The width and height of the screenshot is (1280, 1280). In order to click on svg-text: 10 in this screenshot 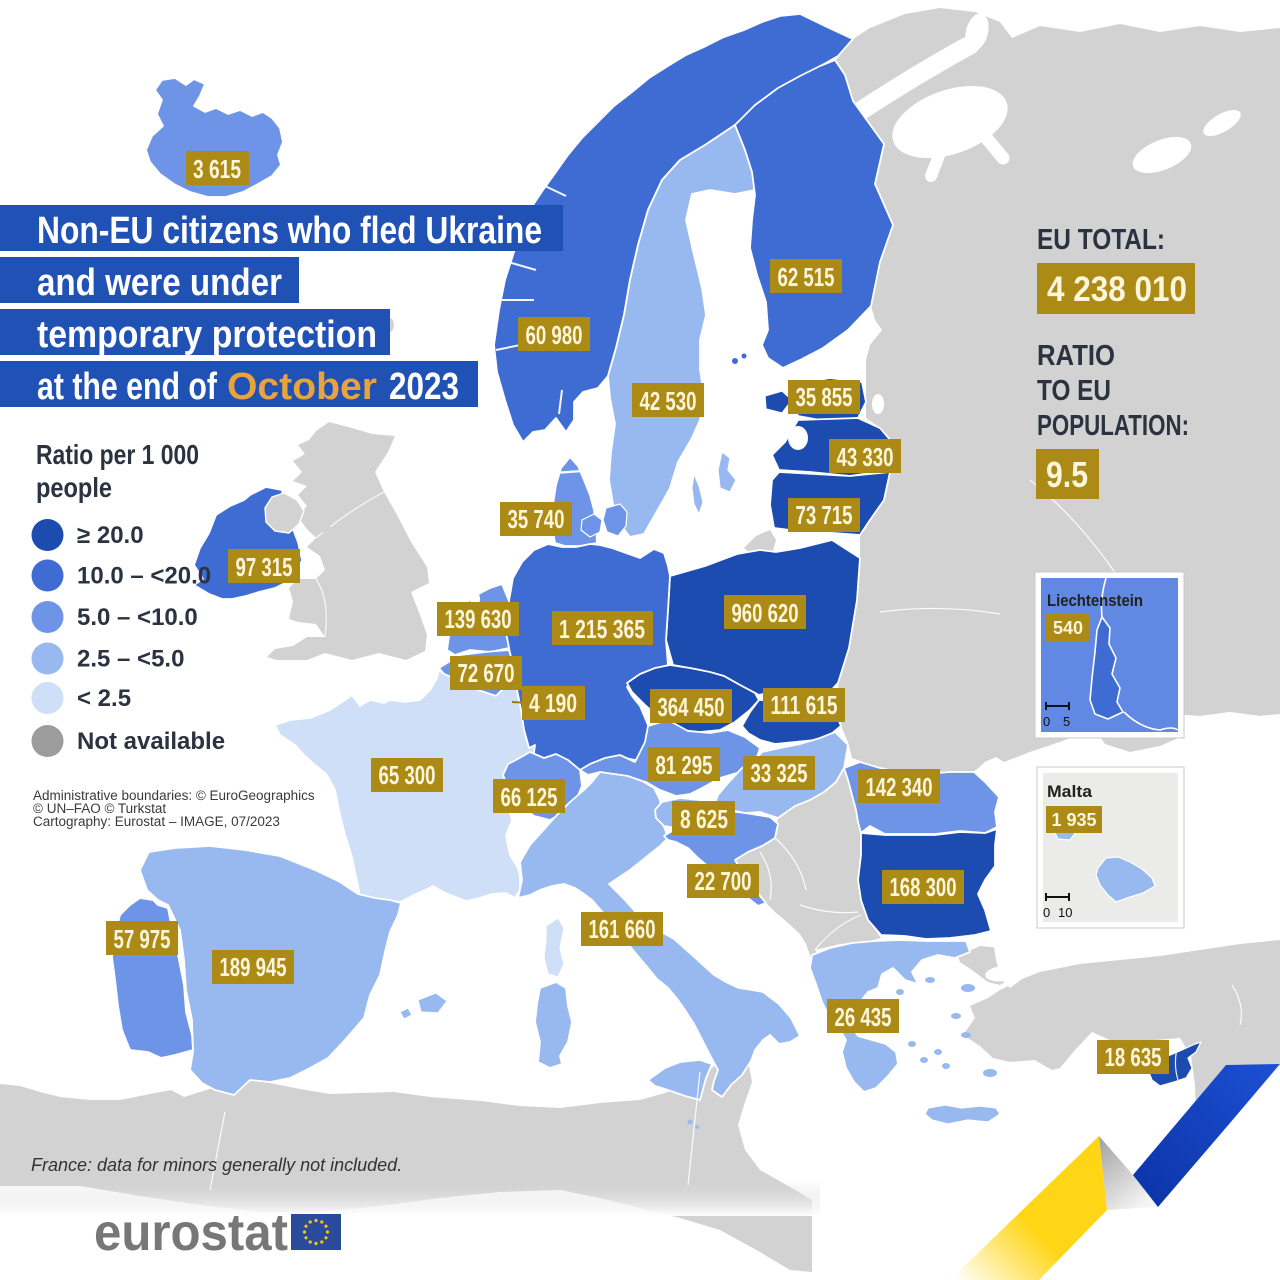, I will do `click(1065, 912)`.